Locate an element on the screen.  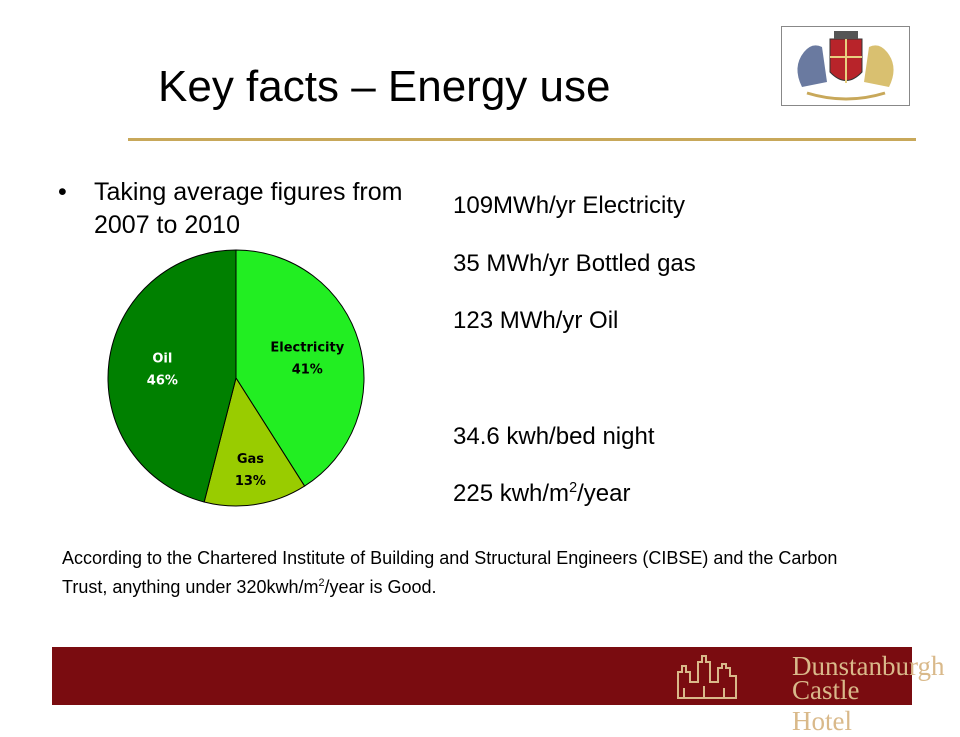
fact-per-bed-night: 34.6 kwh/bed night is located at coordinates (554, 436).